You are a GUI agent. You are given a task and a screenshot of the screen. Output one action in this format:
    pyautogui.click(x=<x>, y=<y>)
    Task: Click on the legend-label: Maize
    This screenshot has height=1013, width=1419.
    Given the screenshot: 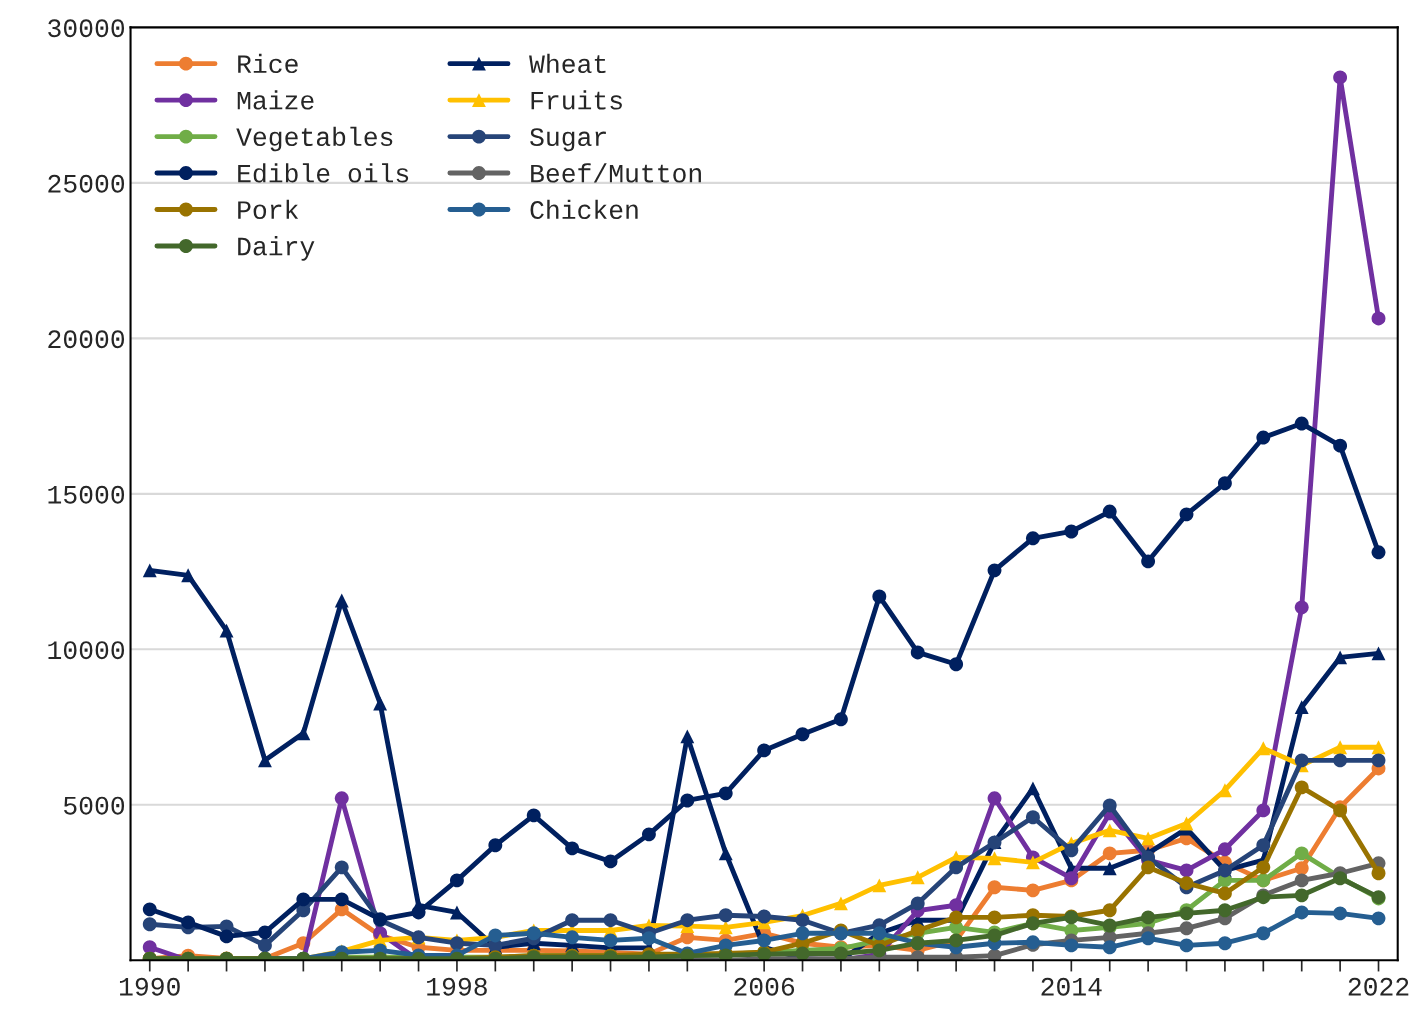 What is the action you would take?
    pyautogui.click(x=275, y=100)
    